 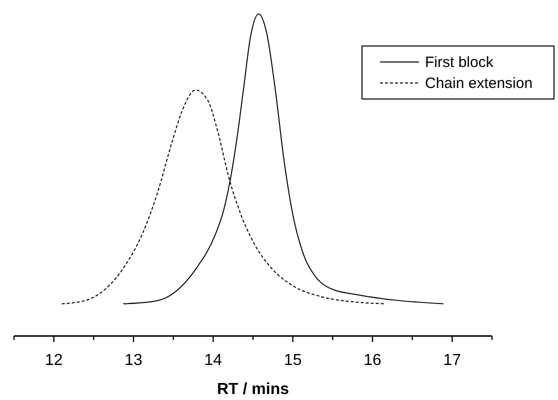 I want to click on x-tick-label: 15, so click(x=293, y=360).